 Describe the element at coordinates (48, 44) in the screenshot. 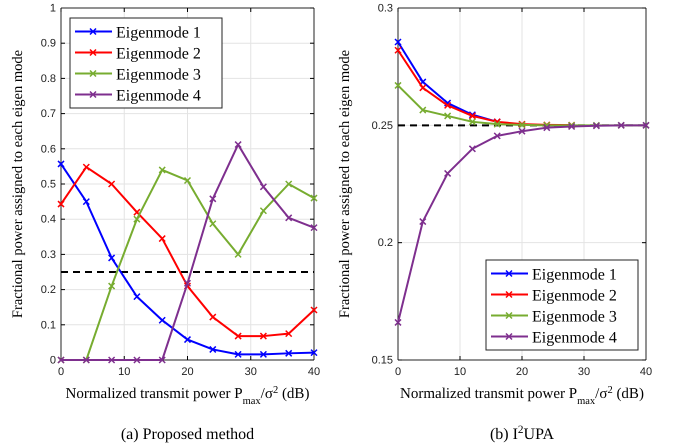

I see `y-tick-label: 0.9` at that location.